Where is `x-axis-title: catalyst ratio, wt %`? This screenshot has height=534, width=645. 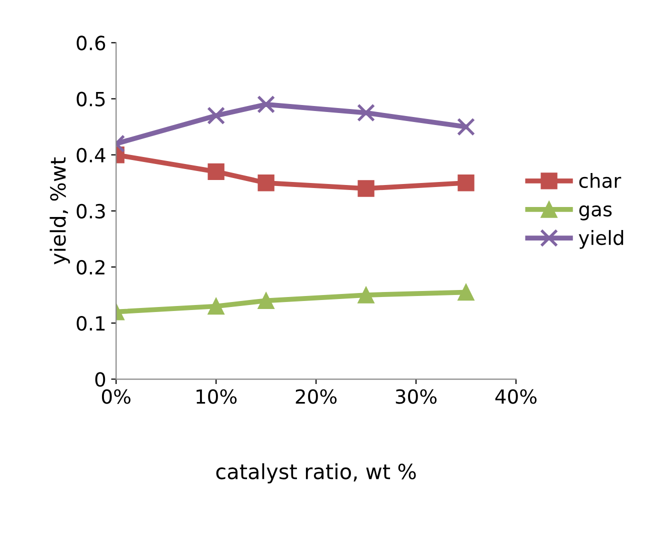 x-axis-title: catalyst ratio, wt % is located at coordinates (316, 473).